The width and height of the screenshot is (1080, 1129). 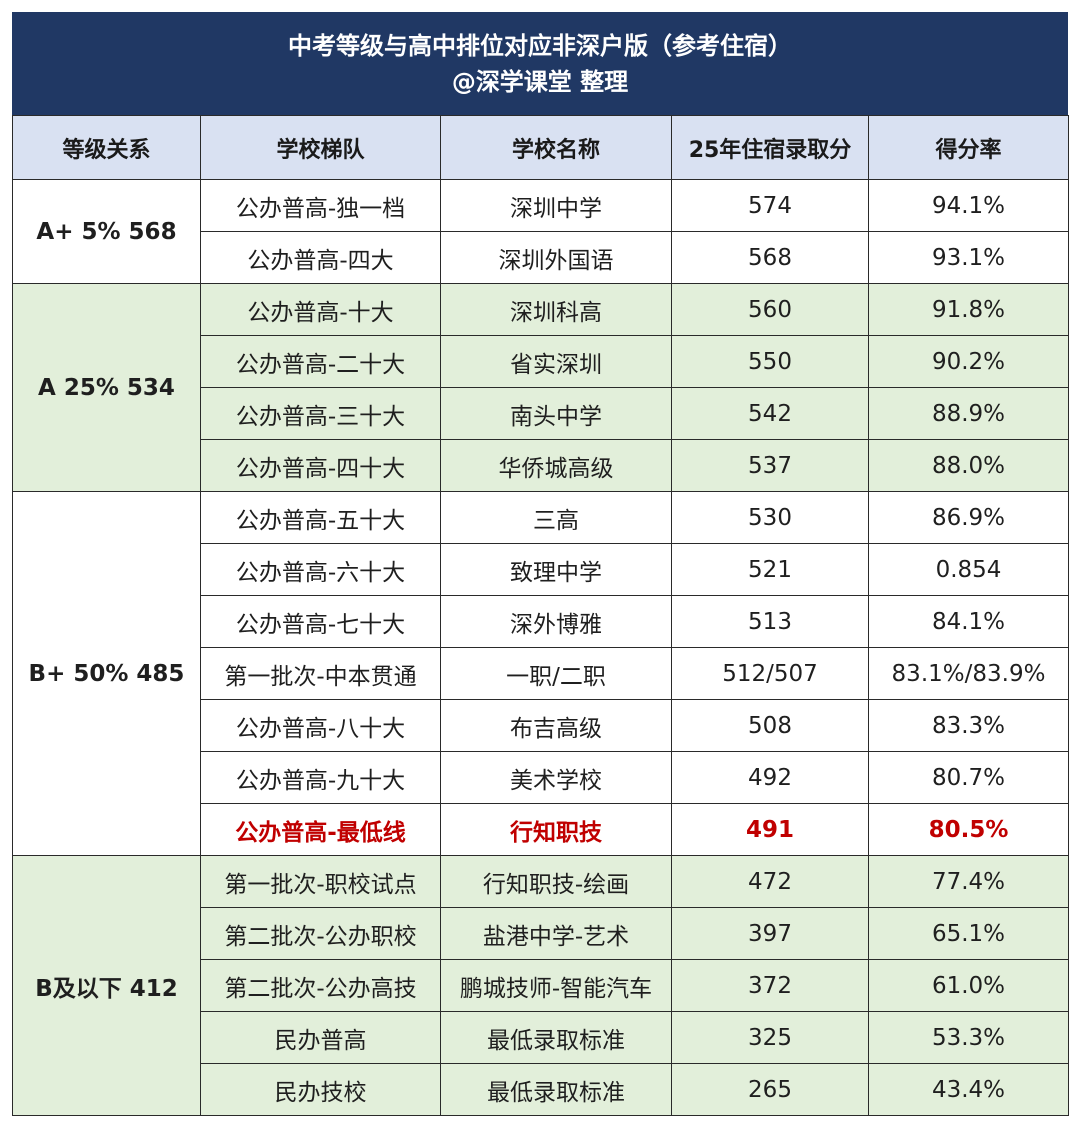 What do you see at coordinates (770, 829) in the screenshot?
I see `score-cell: 491` at bounding box center [770, 829].